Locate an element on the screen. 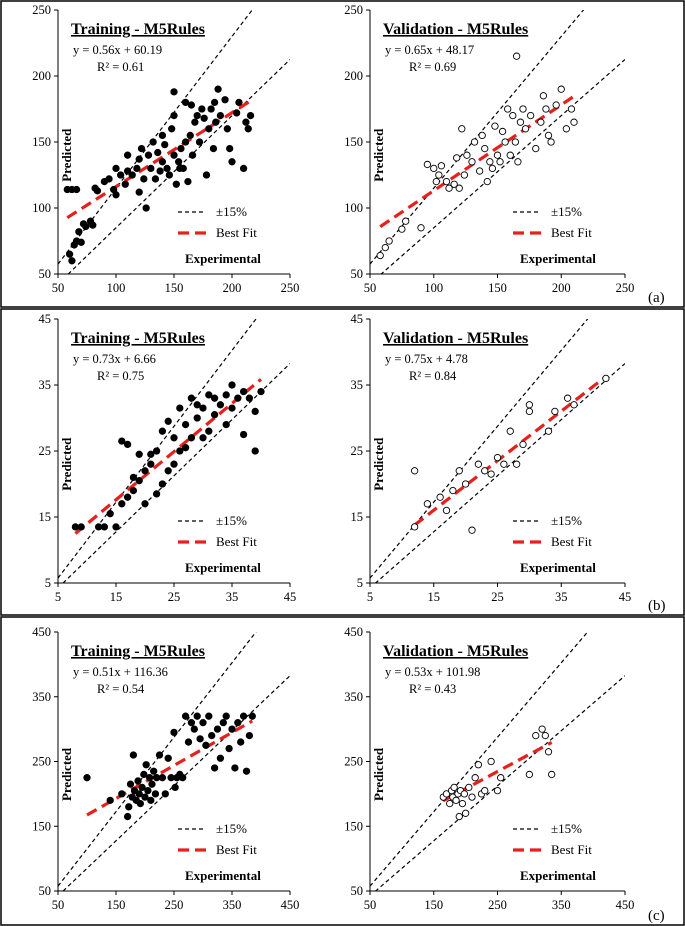 The width and height of the screenshot is (685, 926). y-tick-label: 25 is located at coordinates (357, 451).